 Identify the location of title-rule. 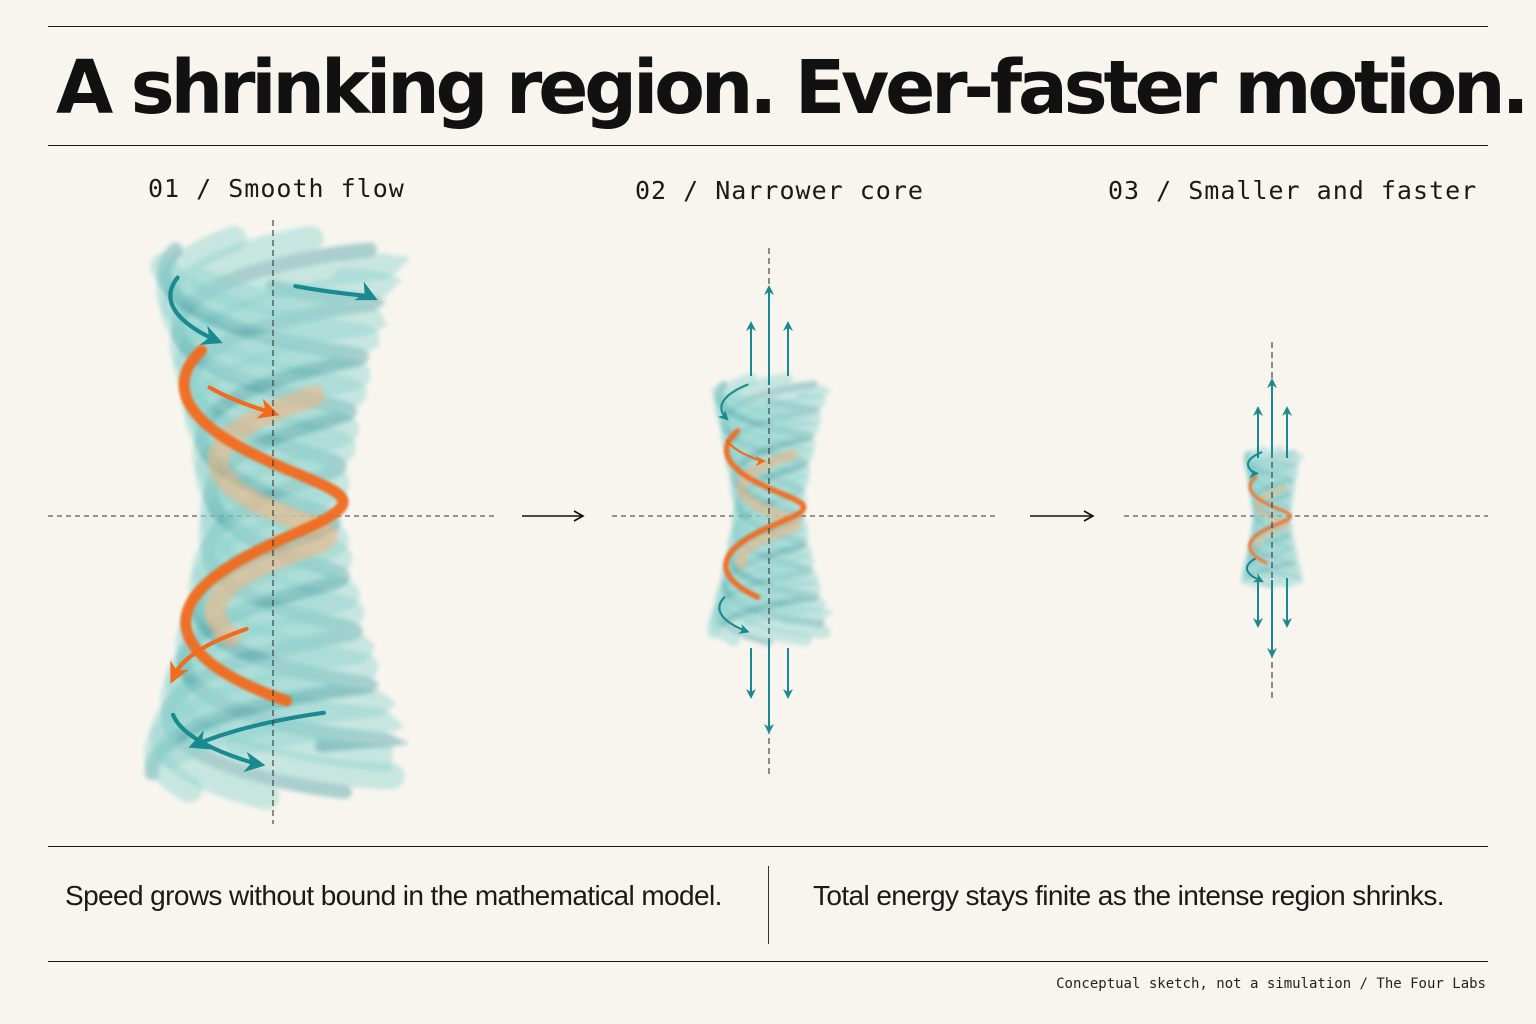
(768, 145).